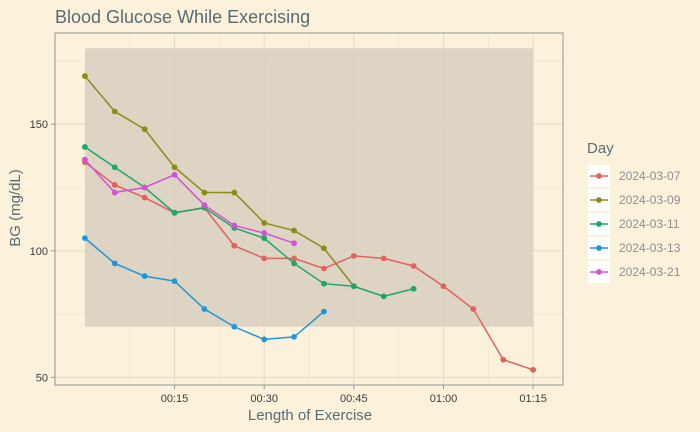 The width and height of the screenshot is (700, 432). I want to click on legend-title: Day, so click(600, 148).